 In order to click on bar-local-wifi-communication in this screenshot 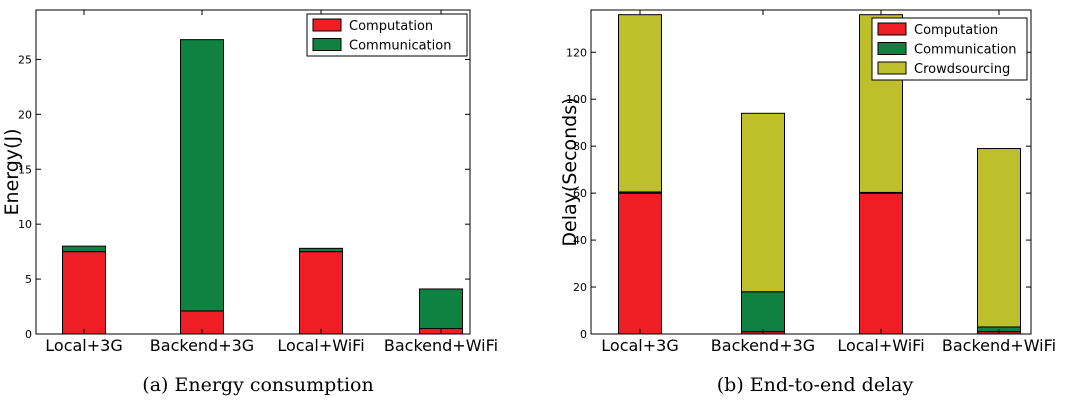, I will do `click(321, 250)`.